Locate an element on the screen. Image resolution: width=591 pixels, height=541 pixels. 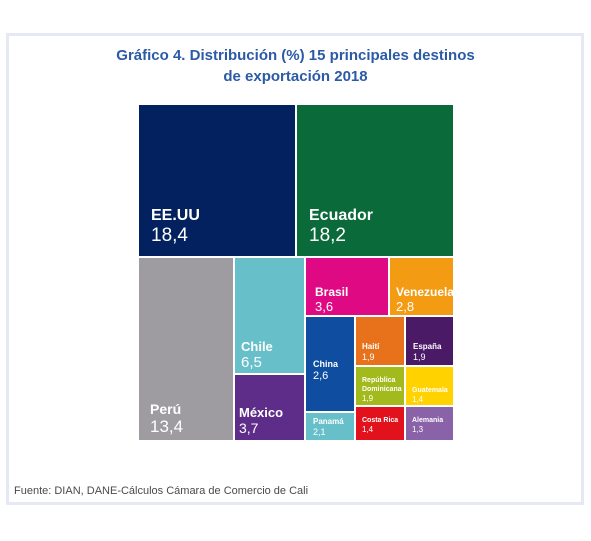
treemap-label: República Dominicana 1,9 is located at coordinates (382, 390).